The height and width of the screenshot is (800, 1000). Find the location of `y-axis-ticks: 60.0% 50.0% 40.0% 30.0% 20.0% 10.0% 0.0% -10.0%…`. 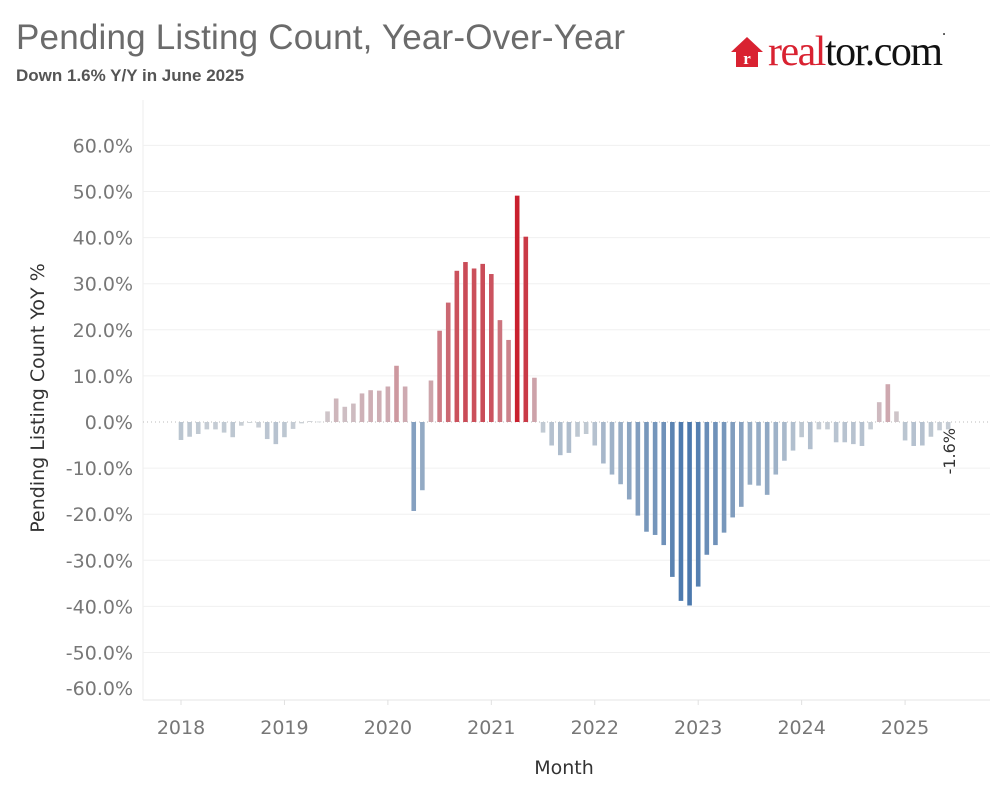

y-axis-ticks: 60.0% 50.0% 40.0% 30.0% 20.0% 10.0% 0.0% -10.0%… is located at coordinates (99, 417).